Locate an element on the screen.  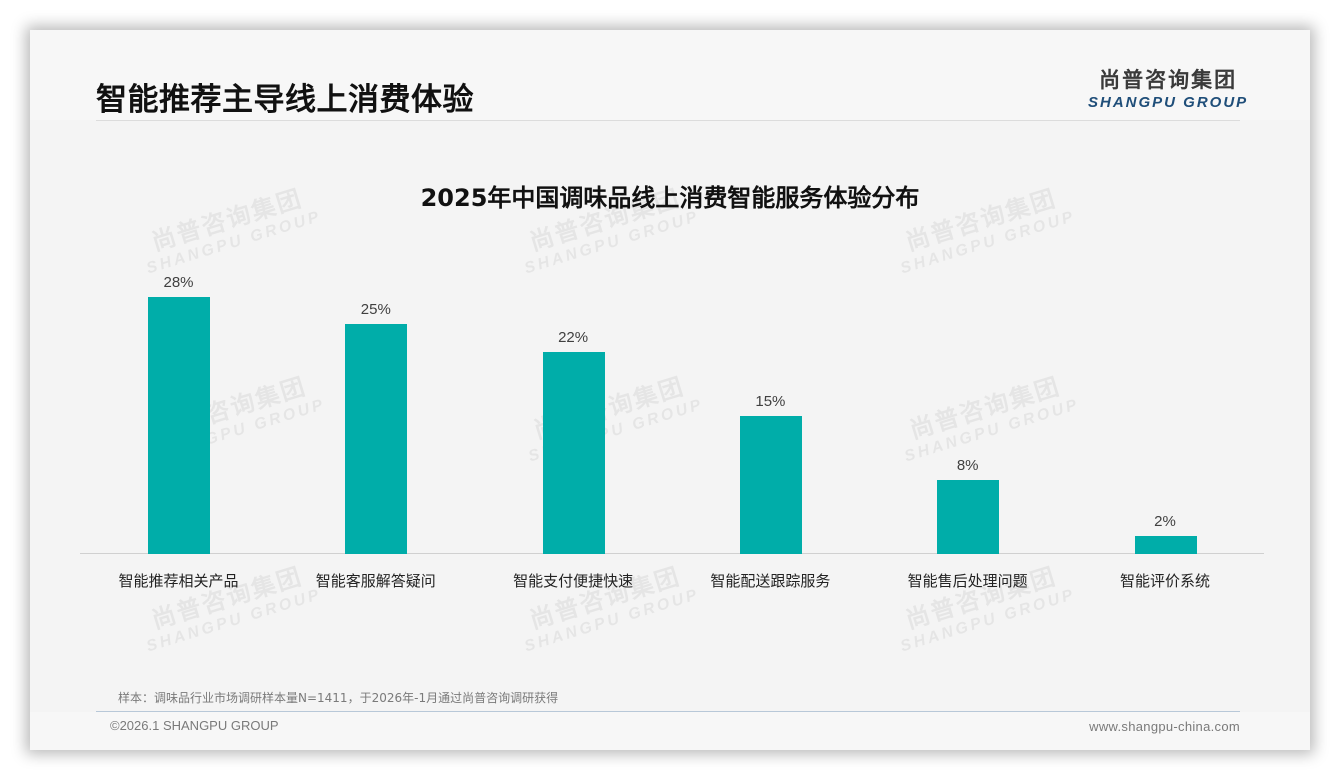
bar-value-label: 8% is located at coordinates (967, 465).